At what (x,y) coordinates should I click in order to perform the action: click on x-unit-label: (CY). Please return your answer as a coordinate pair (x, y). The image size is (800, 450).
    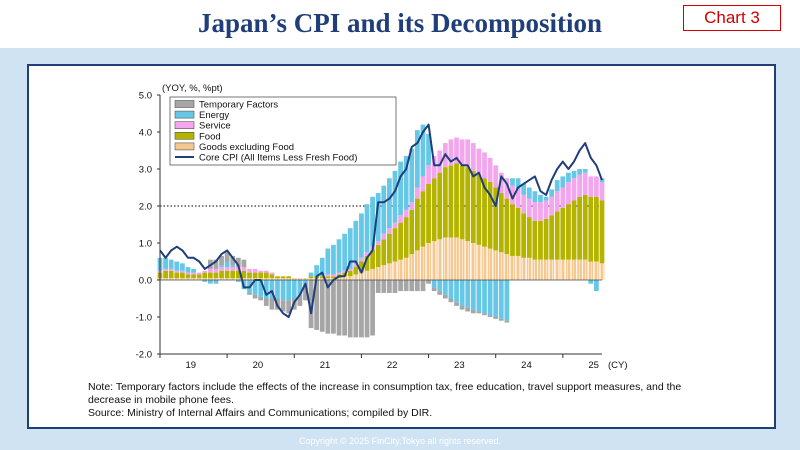
    Looking at the image, I should click on (618, 365).